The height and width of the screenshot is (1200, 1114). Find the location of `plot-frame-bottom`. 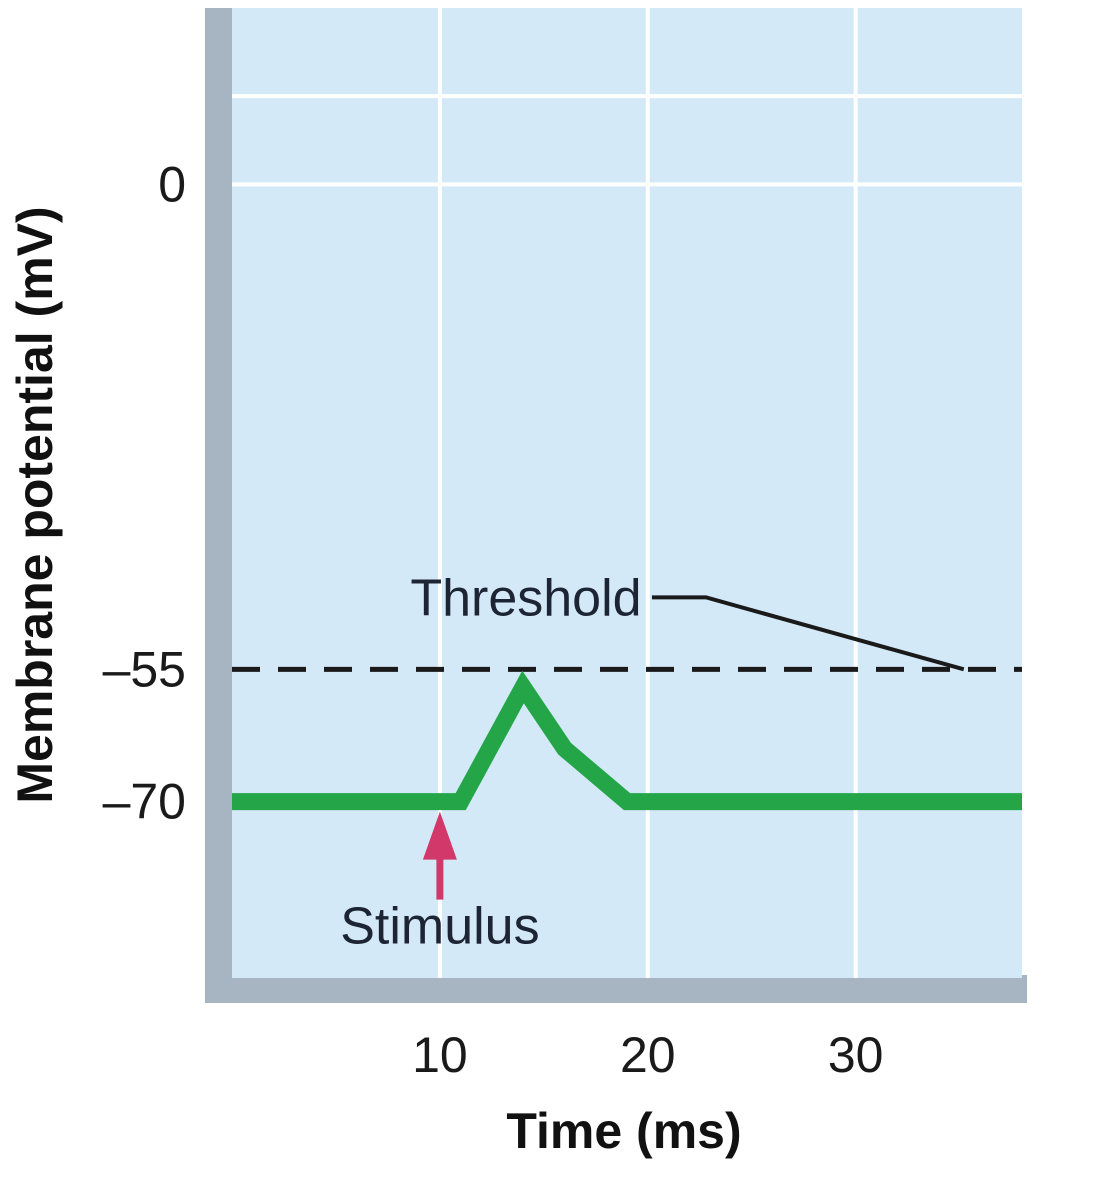

plot-frame-bottom is located at coordinates (616, 989).